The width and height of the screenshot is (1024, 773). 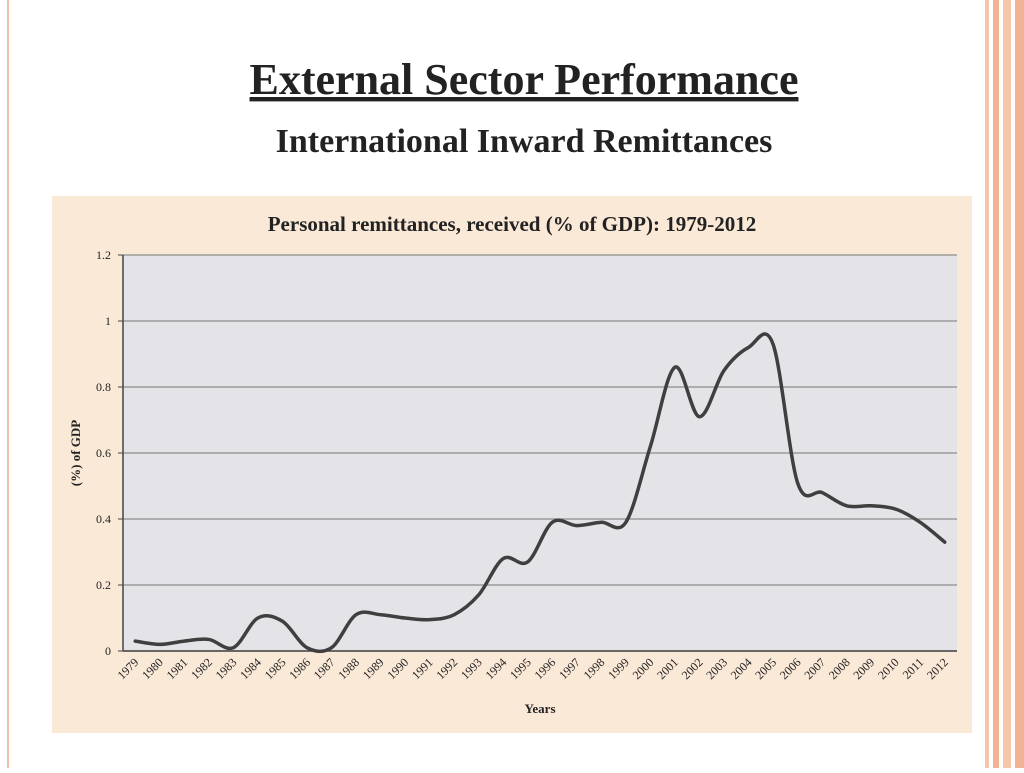 What do you see at coordinates (75, 453) in the screenshot?
I see `y-axis-label: (%) of GDP` at bounding box center [75, 453].